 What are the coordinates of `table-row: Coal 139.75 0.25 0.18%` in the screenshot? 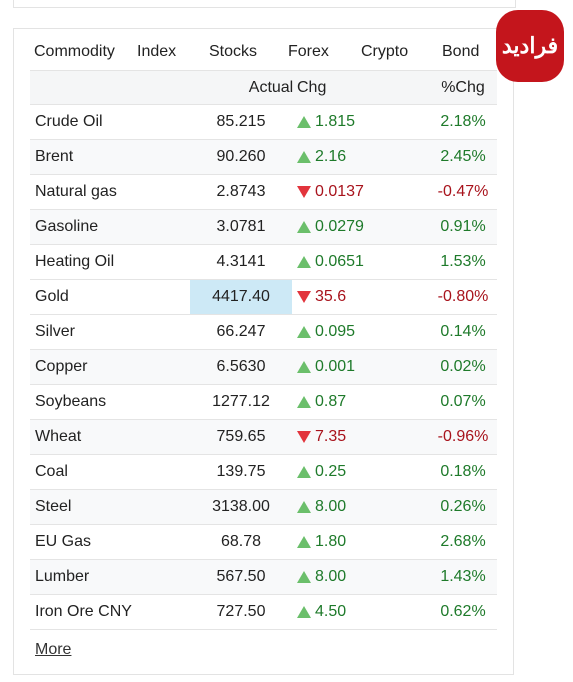 It's located at (263, 471).